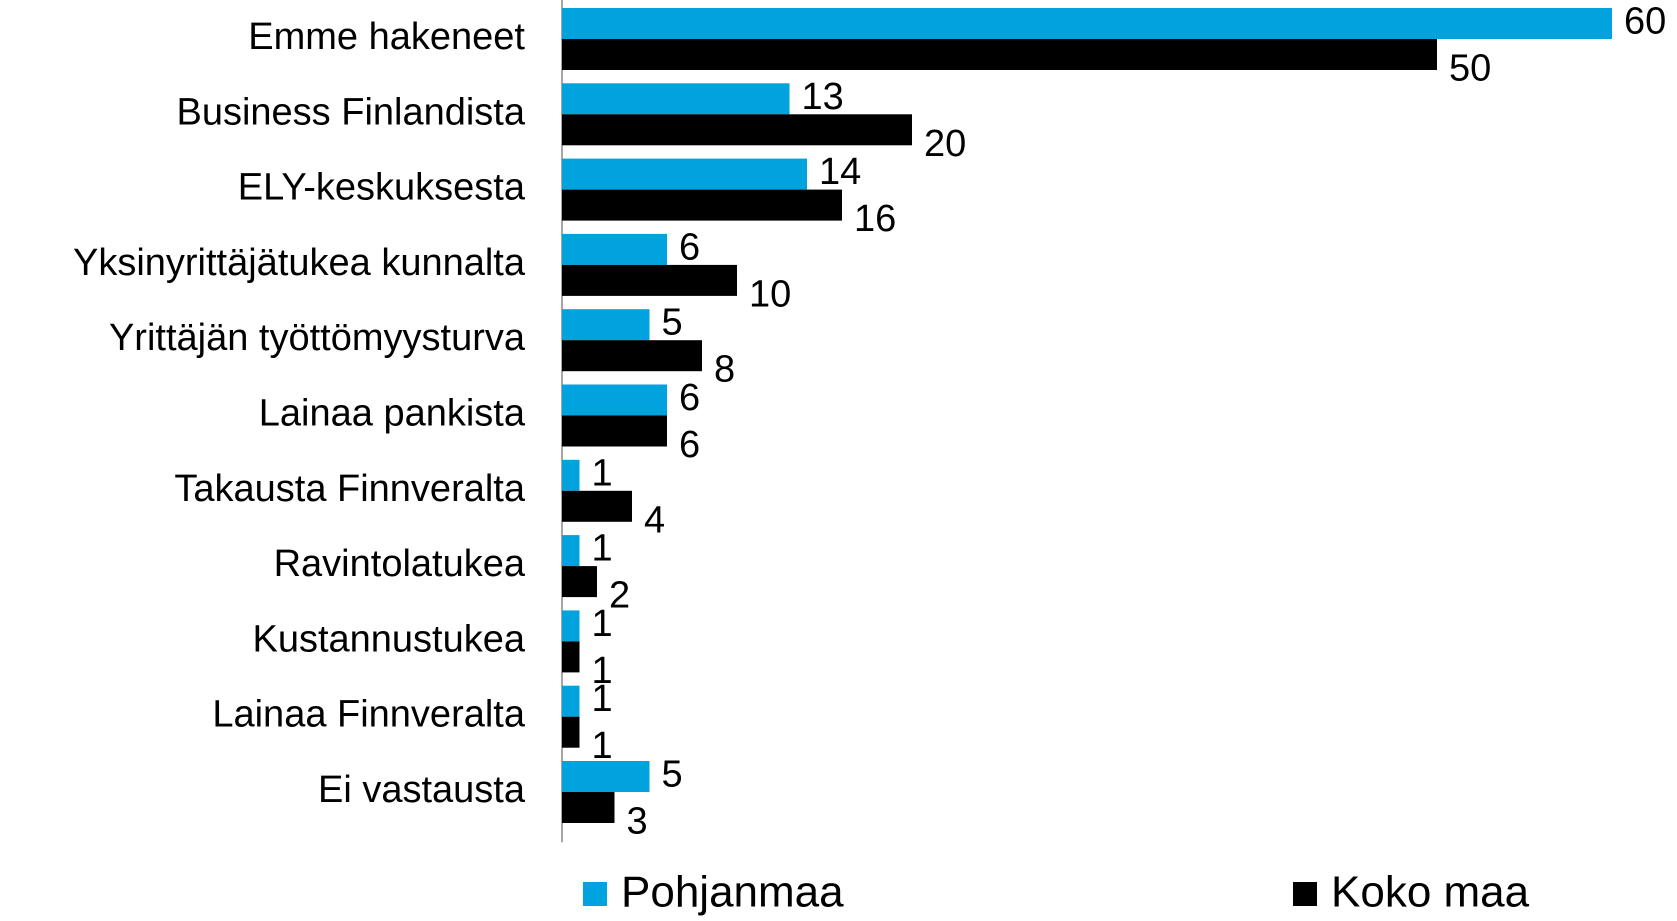 This screenshot has height=921, width=1677. What do you see at coordinates (619, 596) in the screenshot?
I see `value-label: 2` at bounding box center [619, 596].